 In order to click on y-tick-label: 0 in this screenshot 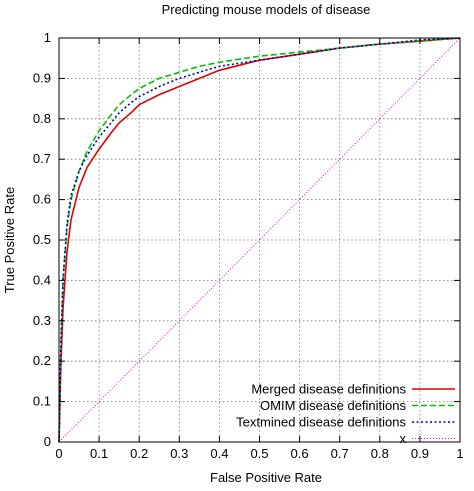, I will do `click(47, 441)`.